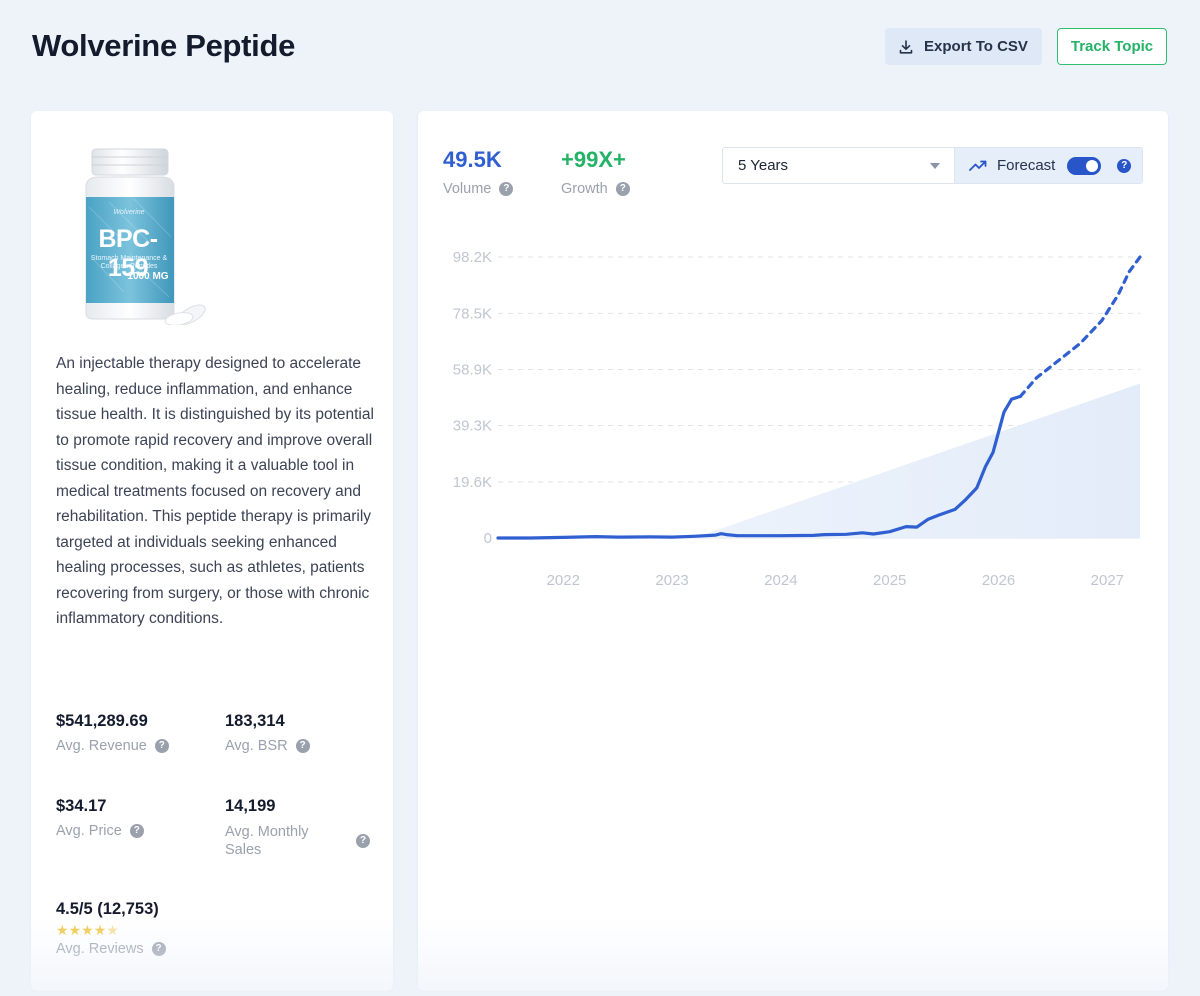 This screenshot has width=1200, height=996. Describe the element at coordinates (906, 46) in the screenshot. I see `download-icon` at that location.